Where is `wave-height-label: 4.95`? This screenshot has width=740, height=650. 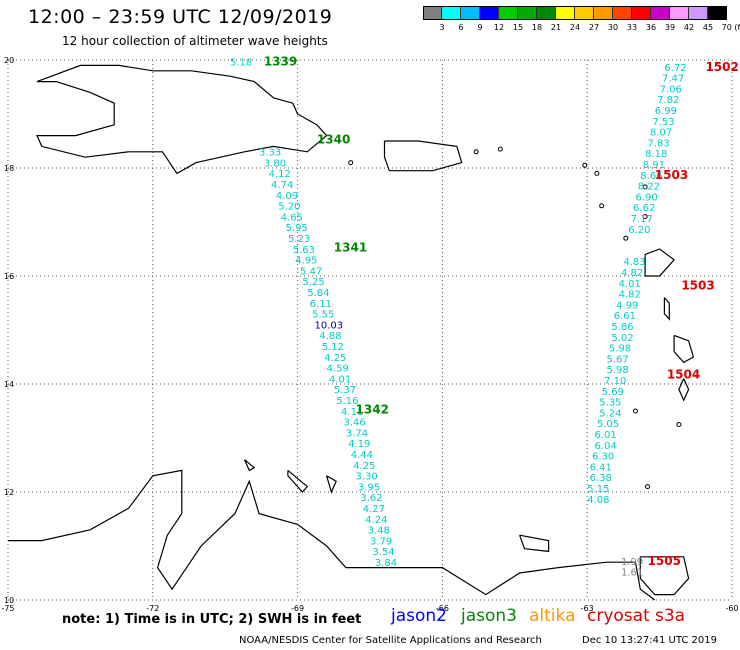
wave-height-label: 4.95 is located at coordinates (306, 261).